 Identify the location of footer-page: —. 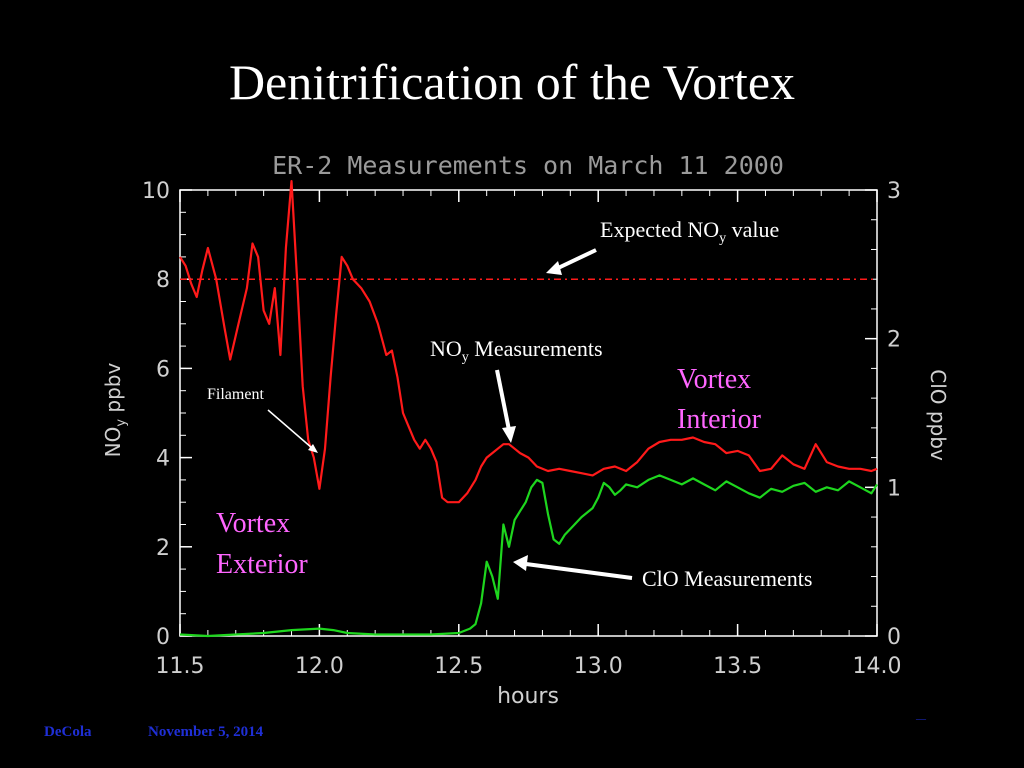
(921, 719).